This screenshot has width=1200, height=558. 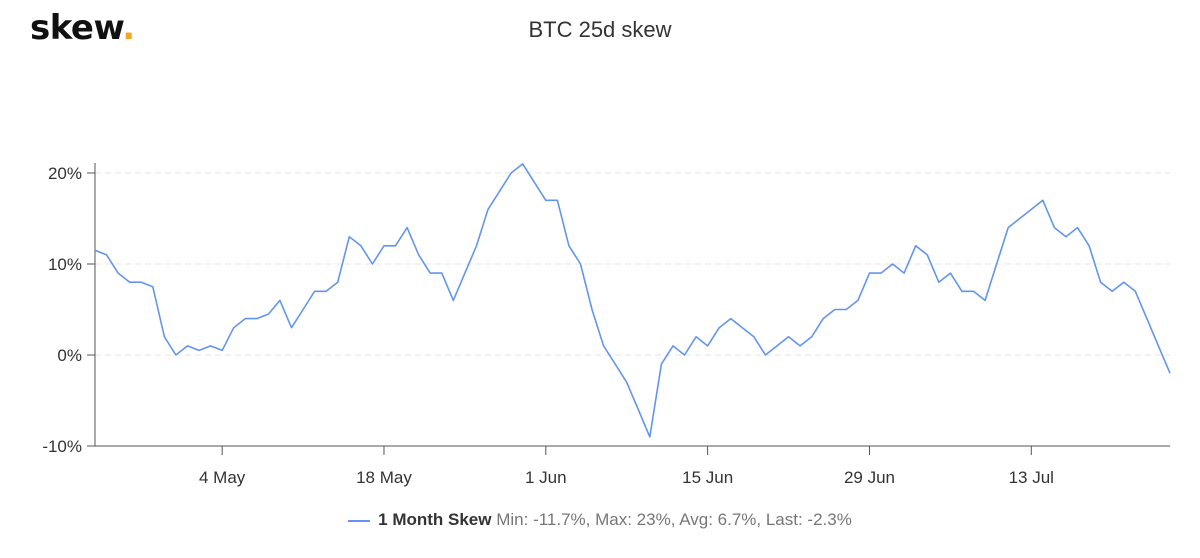 What do you see at coordinates (65, 173) in the screenshot?
I see `y-tick-label: 20%` at bounding box center [65, 173].